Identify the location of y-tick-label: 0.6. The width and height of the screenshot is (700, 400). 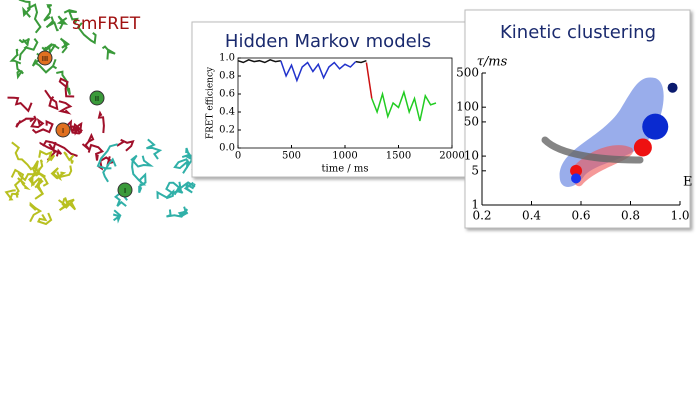
(227, 94).